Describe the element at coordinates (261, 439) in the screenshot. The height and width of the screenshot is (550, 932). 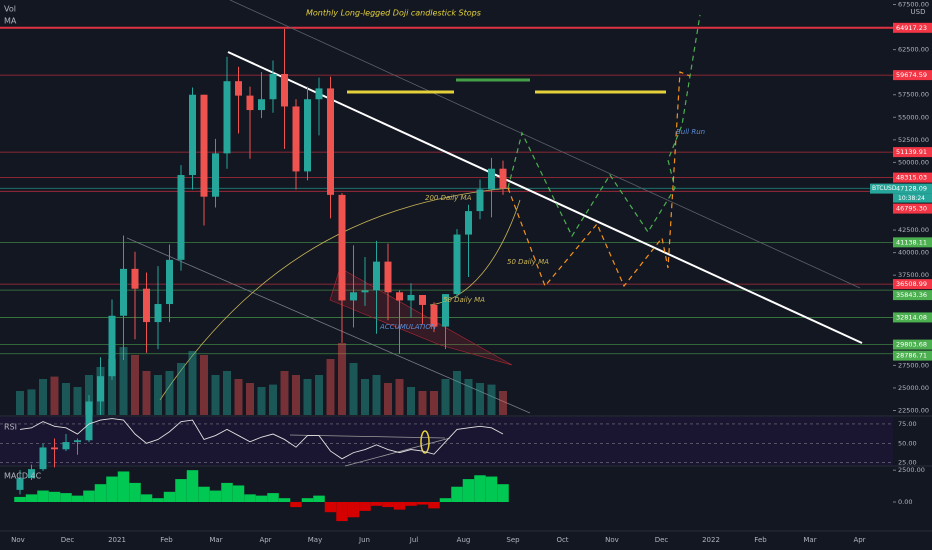
I see `rsi-line` at that location.